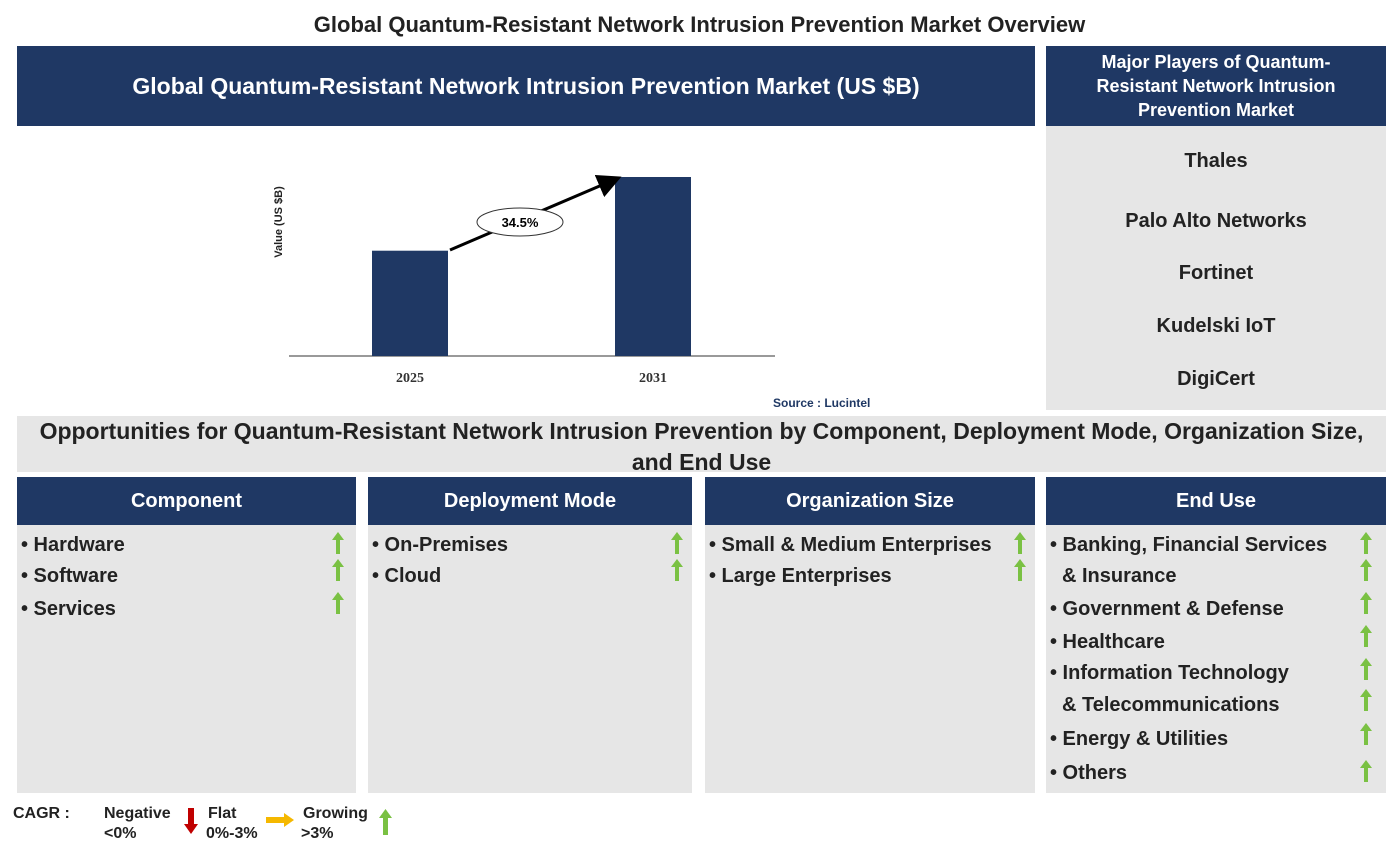 The width and height of the screenshot is (1399, 847). Describe the element at coordinates (222, 813) in the screenshot. I see `legend-flat-label: Flat` at that location.